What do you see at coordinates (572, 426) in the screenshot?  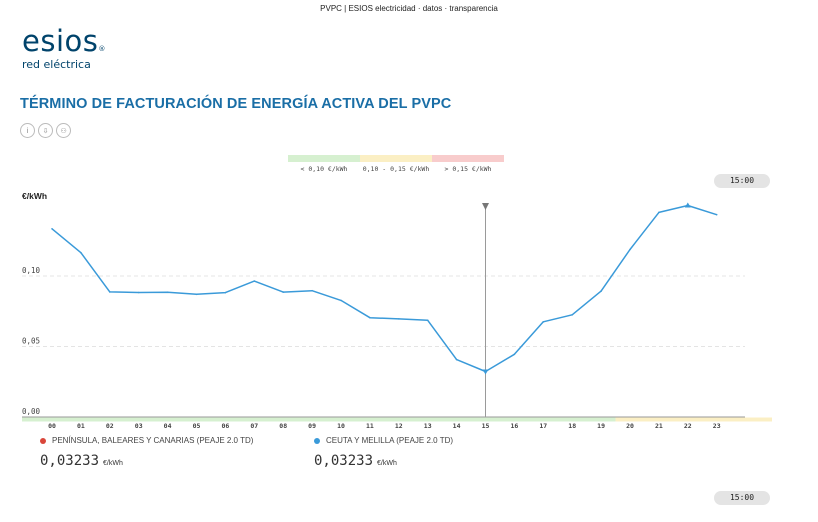 I see `x-tick-label: 18` at bounding box center [572, 426].